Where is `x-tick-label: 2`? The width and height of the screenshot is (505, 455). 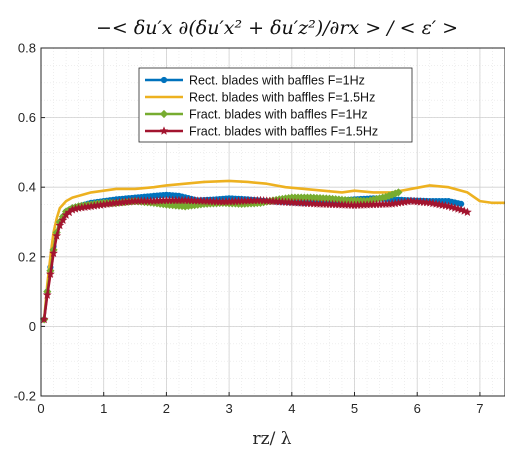
x-tick-label: 2 is located at coordinates (166, 408).